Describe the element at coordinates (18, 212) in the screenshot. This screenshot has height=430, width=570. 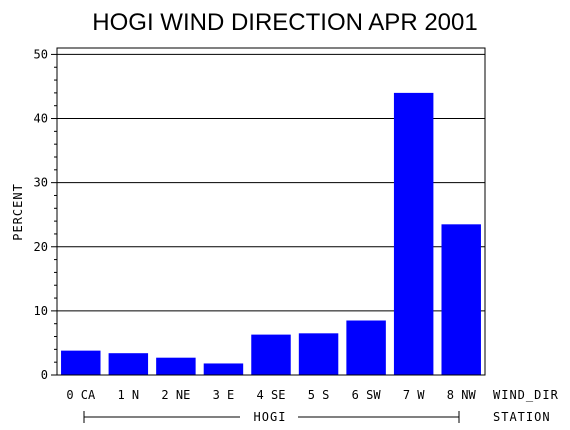
I see `y-axis-label: PERCENT` at that location.